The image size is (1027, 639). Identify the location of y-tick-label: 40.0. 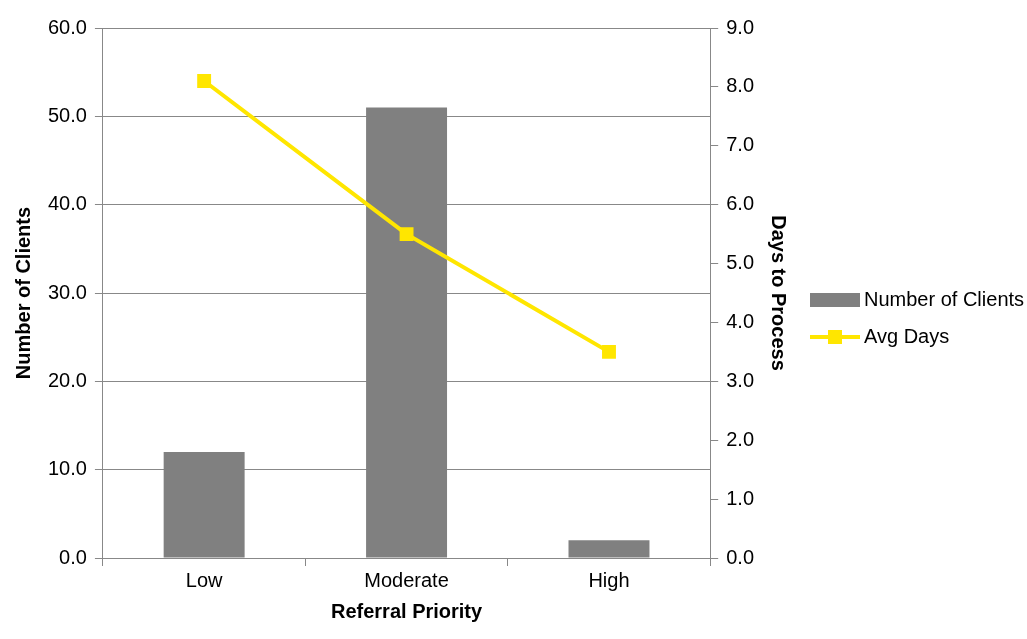
(67, 203).